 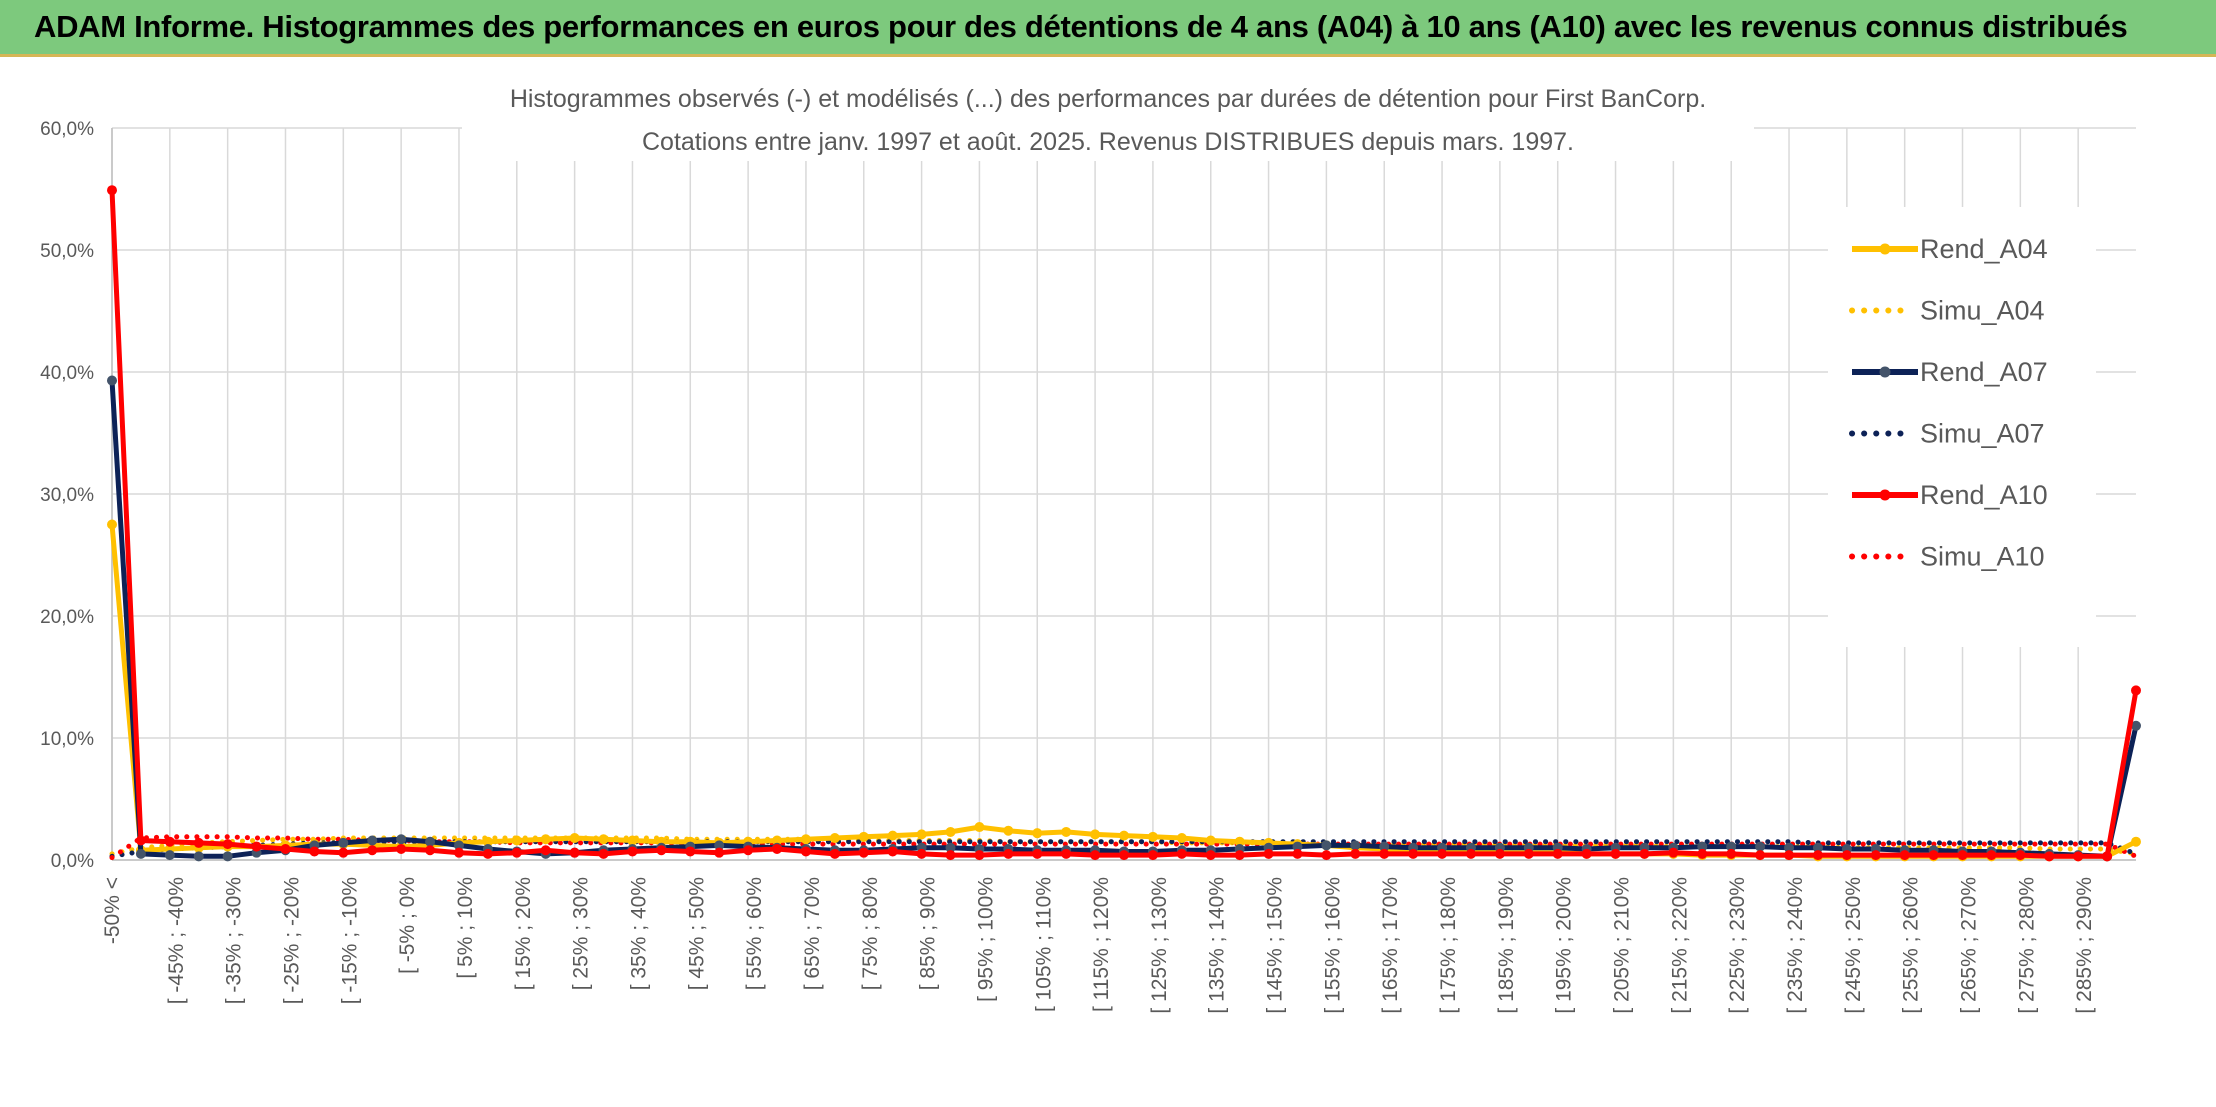 What do you see at coordinates (349, 940) in the screenshot?
I see `x-tick-label: [ -15% ; -10%` at bounding box center [349, 940].